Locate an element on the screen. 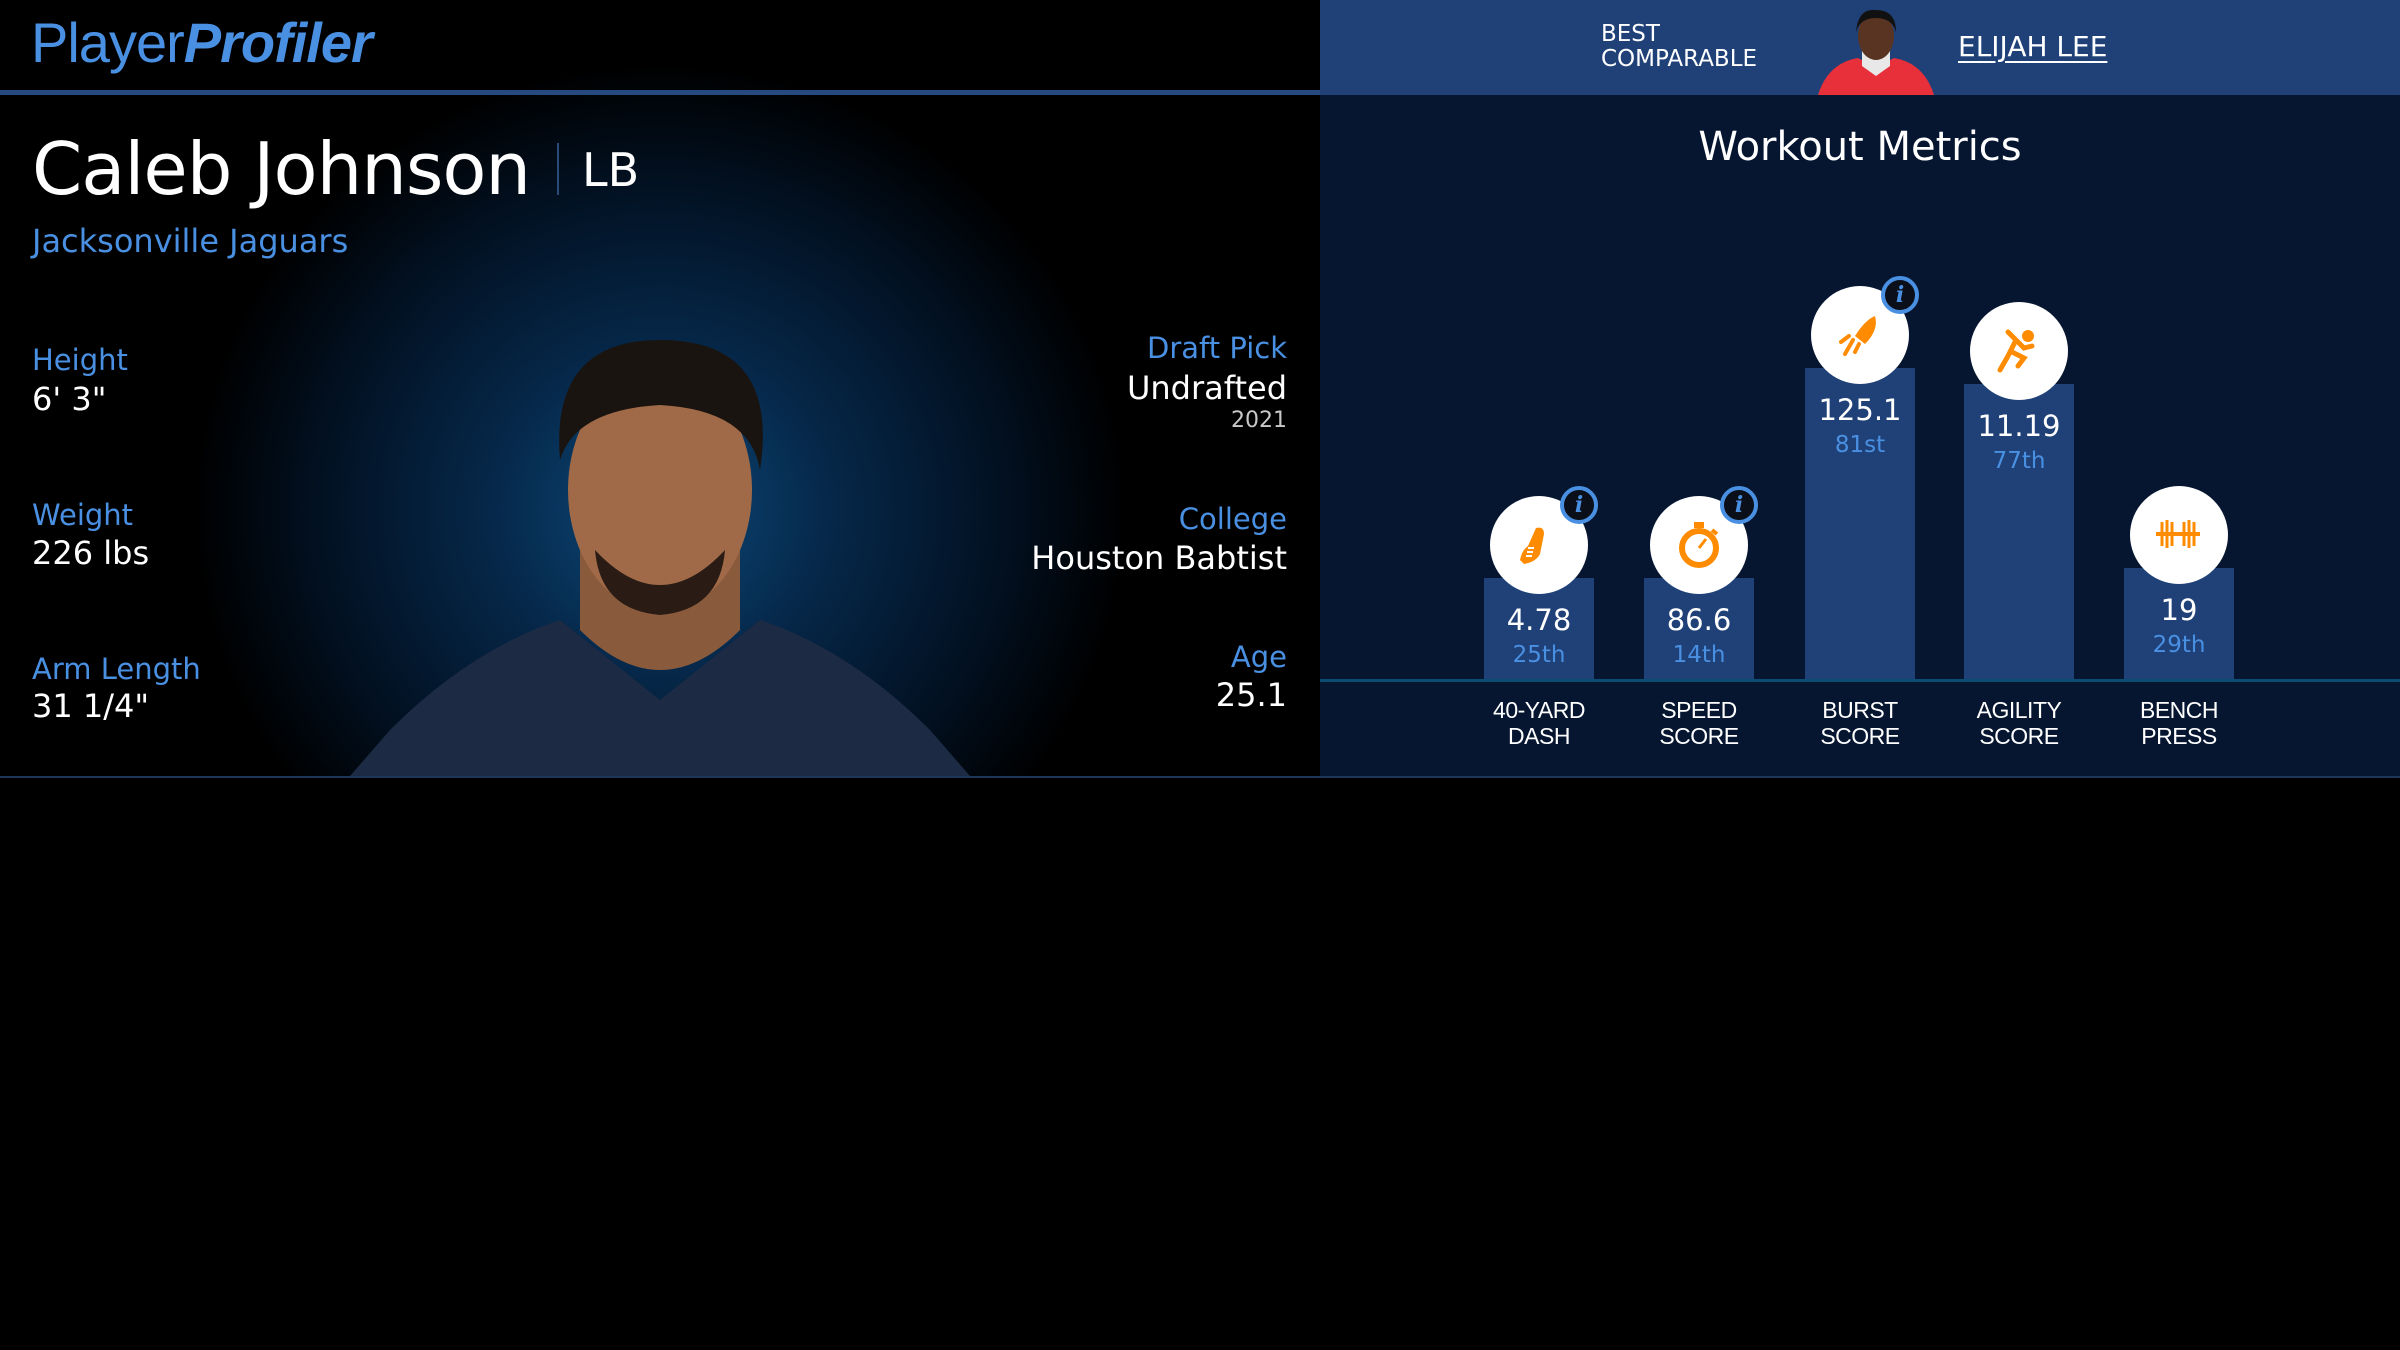  metric-label: 40-YARD DASH is located at coordinates (1539, 723).